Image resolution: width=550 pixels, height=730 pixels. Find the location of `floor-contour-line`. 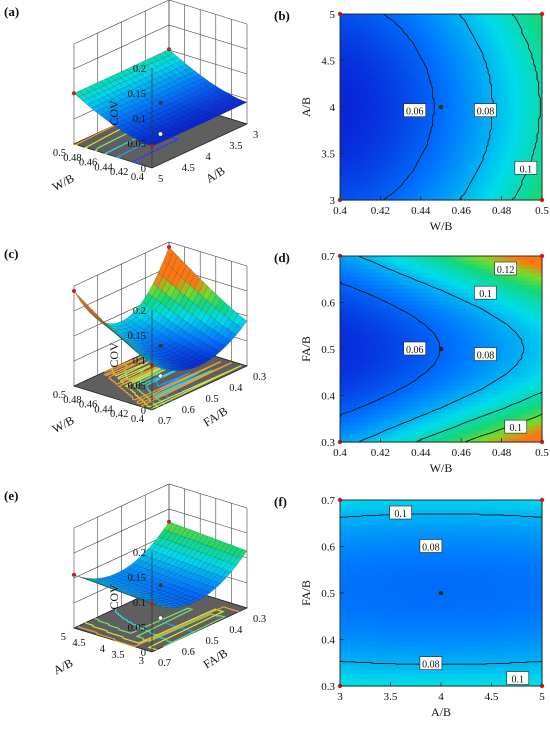

floor-contour-line is located at coordinates (168, 382).